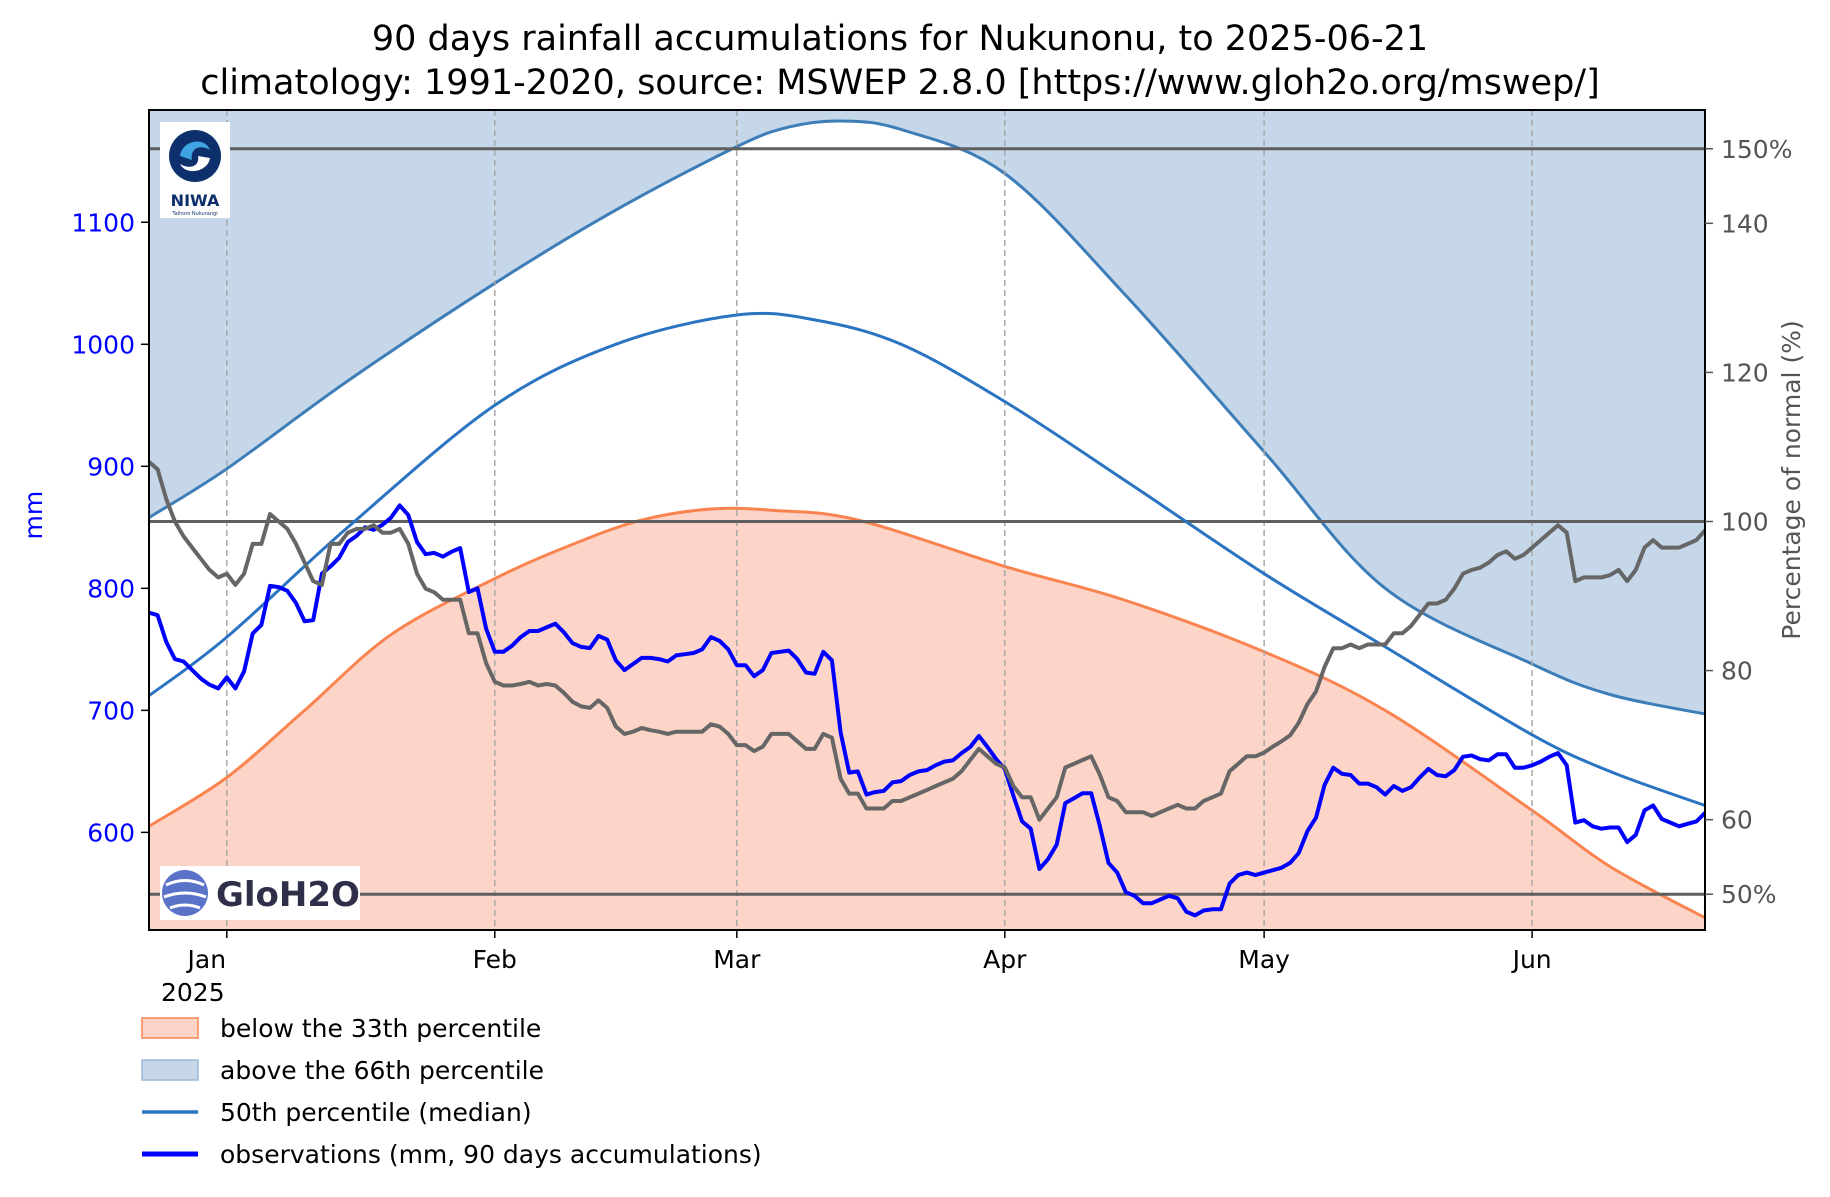 This screenshot has height=1197, width=1830. I want to click on niwa-logo-text: NIWA, so click(195, 200).